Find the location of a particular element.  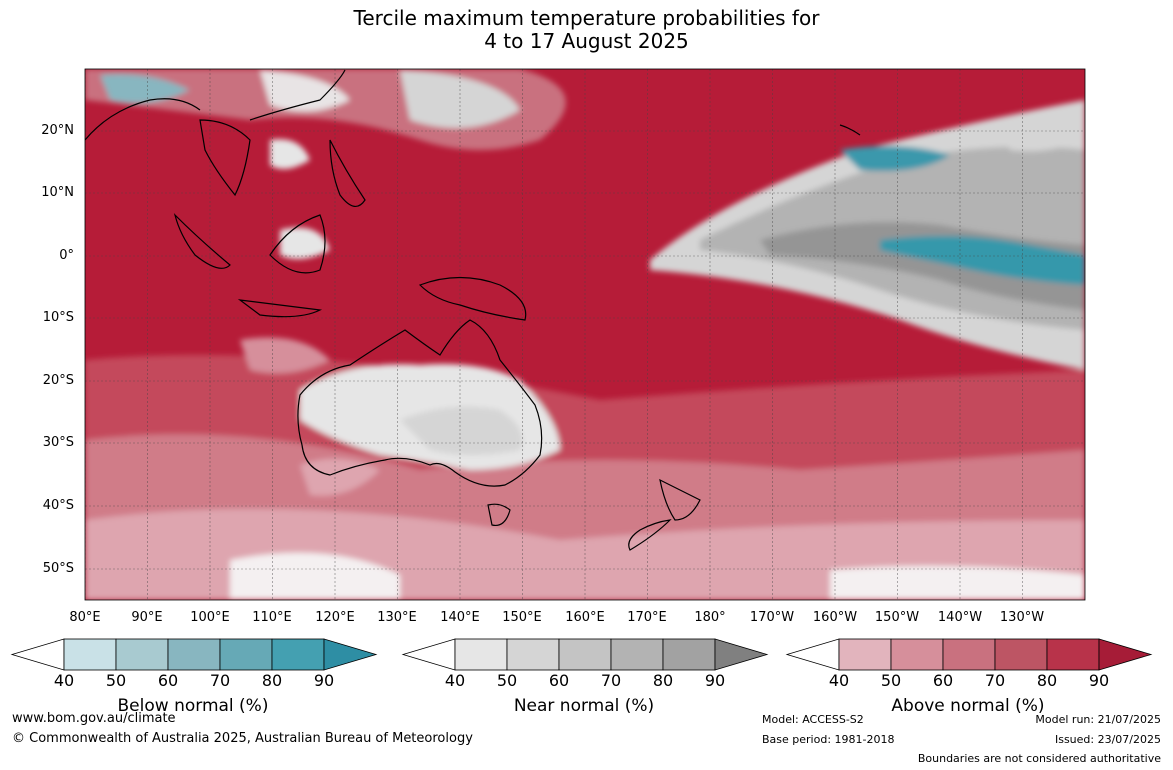

colorbars is located at coordinates (581, 654).